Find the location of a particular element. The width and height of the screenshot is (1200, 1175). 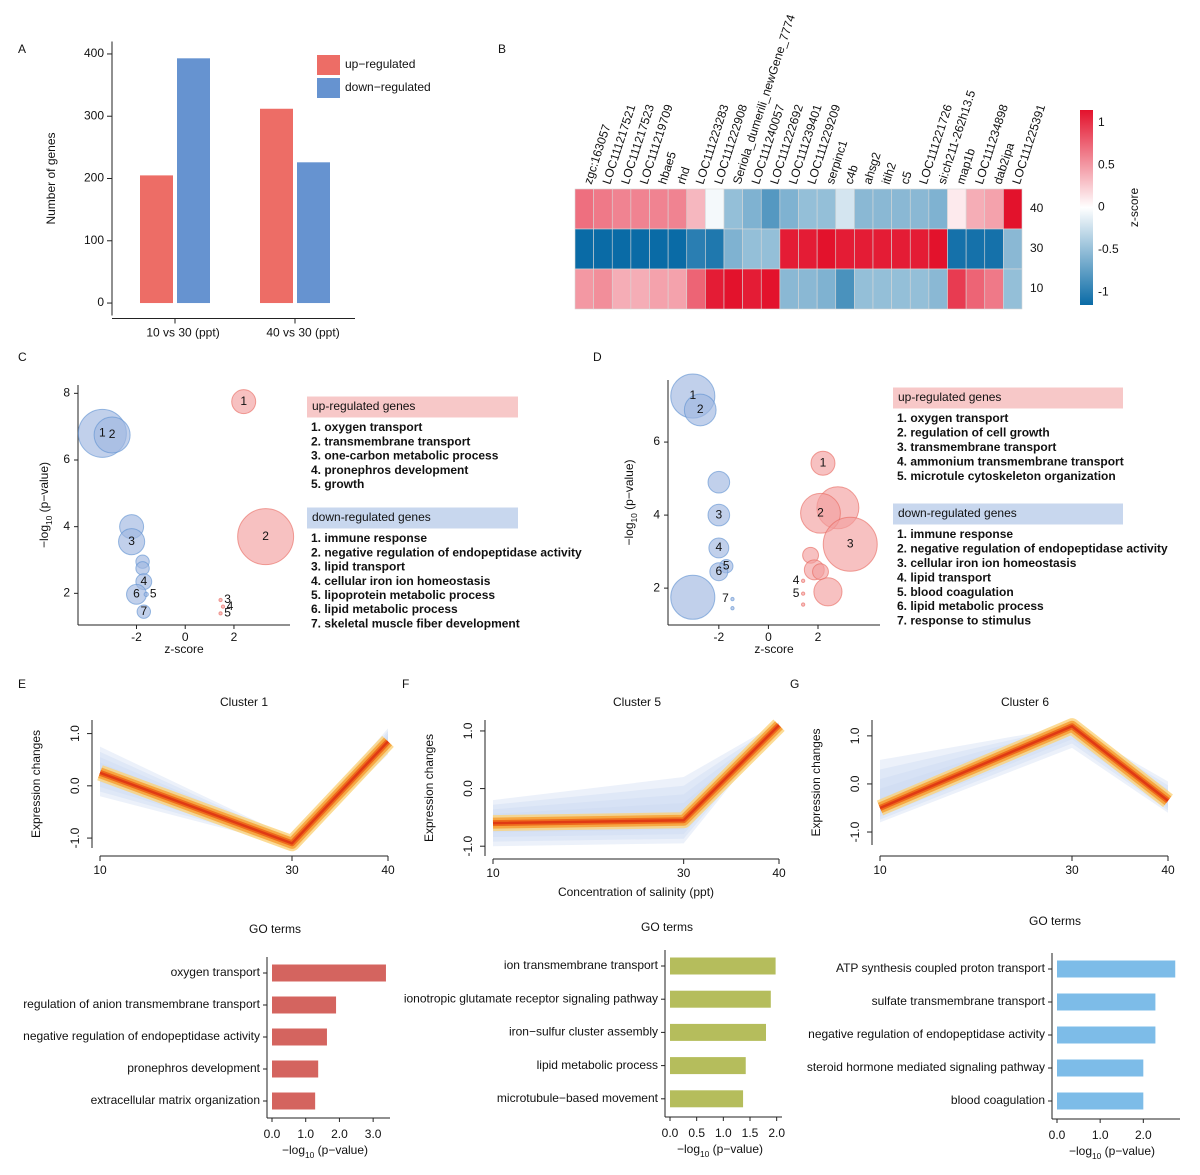

x-tick-label: 30 is located at coordinates (292, 870).